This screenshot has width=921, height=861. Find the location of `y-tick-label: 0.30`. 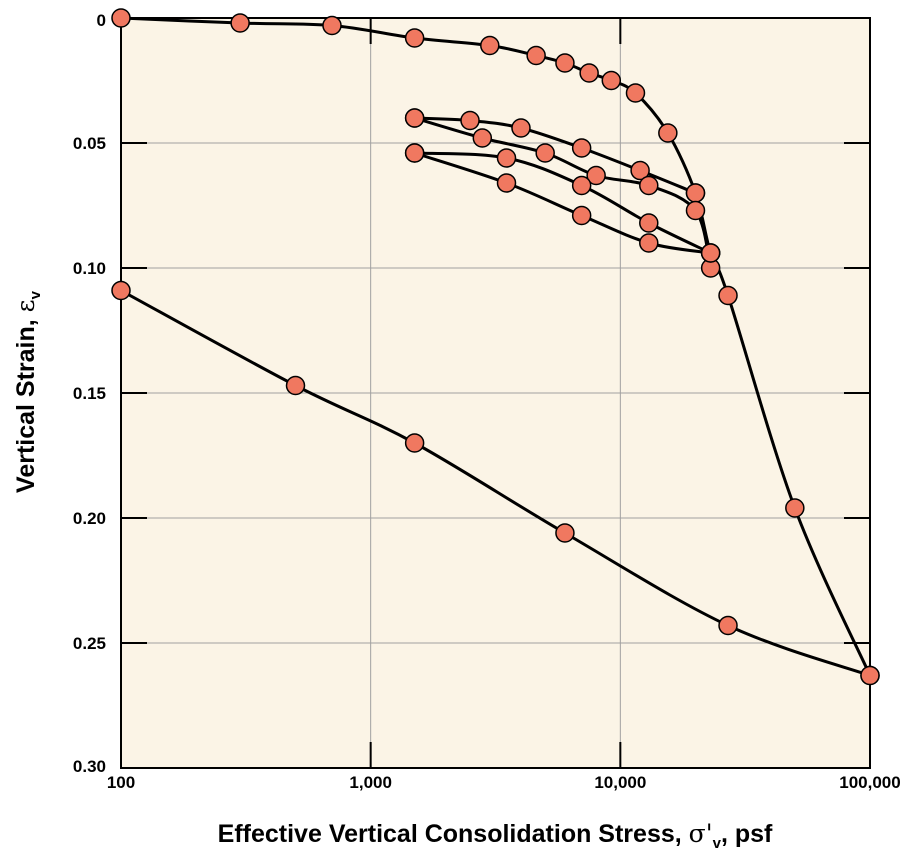

y-tick-label: 0.30 is located at coordinates (89, 766).